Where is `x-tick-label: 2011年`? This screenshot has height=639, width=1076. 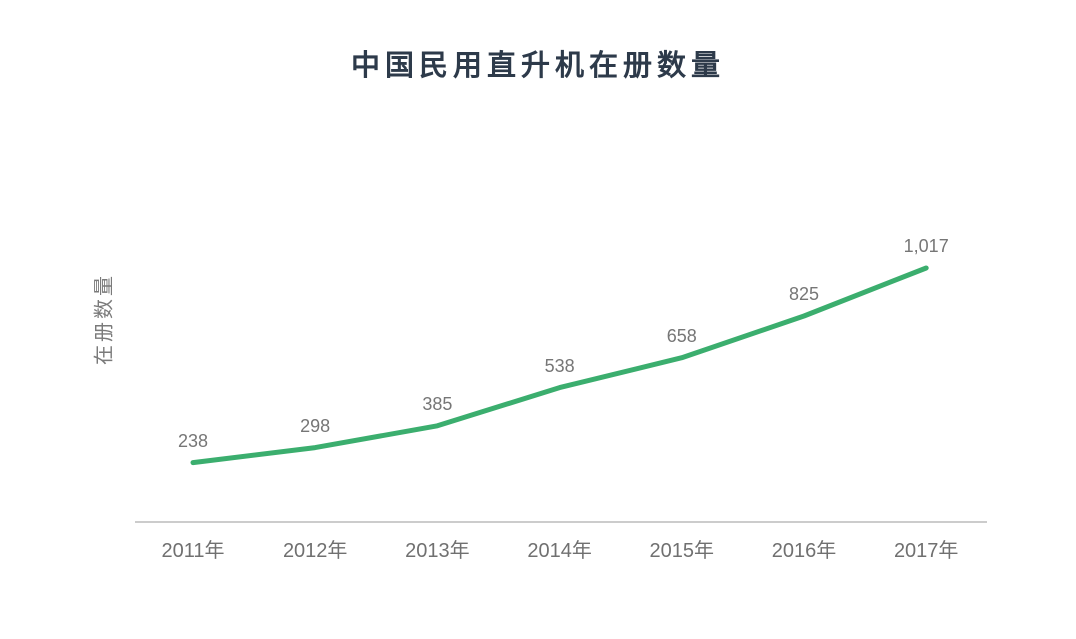
x-tick-label: 2011年 is located at coordinates (193, 551).